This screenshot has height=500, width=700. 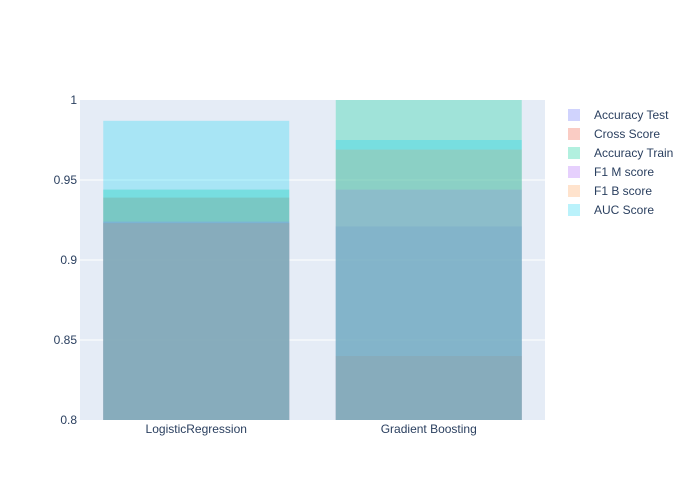 What do you see at coordinates (196, 429) in the screenshot?
I see `x-tick-label: LogisticRegression` at bounding box center [196, 429].